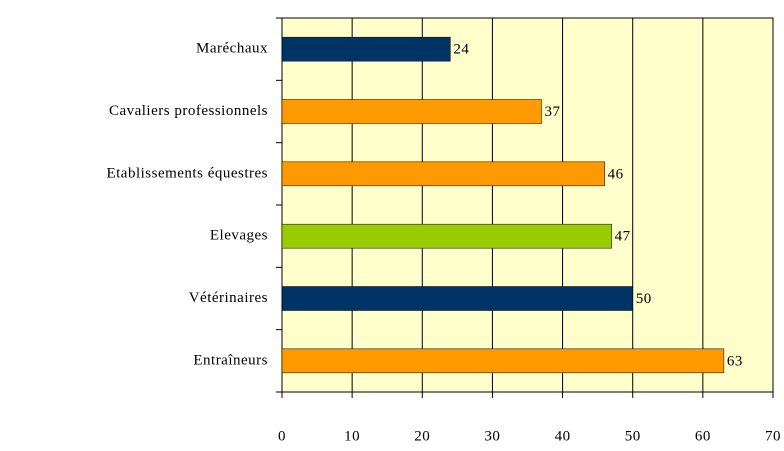  Describe the element at coordinates (644, 299) in the screenshot. I see `data-label: 50` at that location.